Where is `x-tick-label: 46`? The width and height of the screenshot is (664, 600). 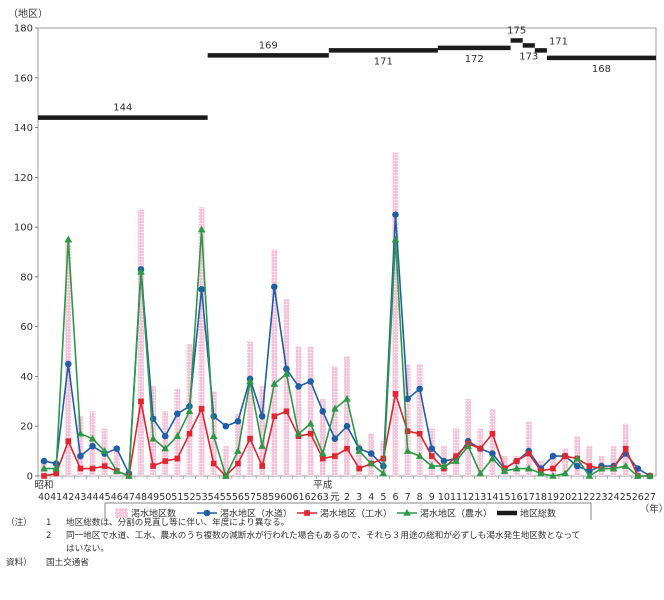
x-tick-label: 46 is located at coordinates (117, 497).